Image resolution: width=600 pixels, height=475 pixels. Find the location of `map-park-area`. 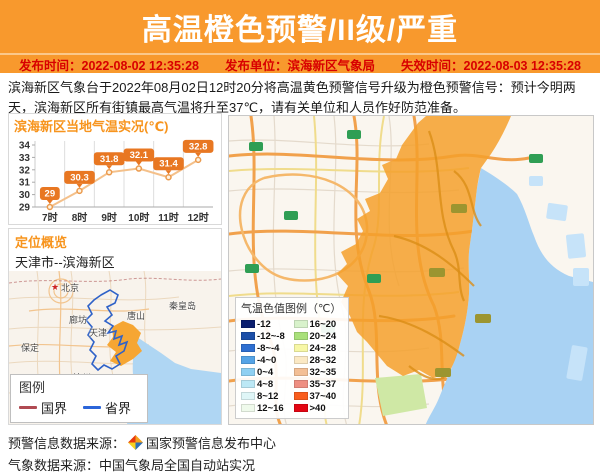

map-park-area is located at coordinates (401, 395).